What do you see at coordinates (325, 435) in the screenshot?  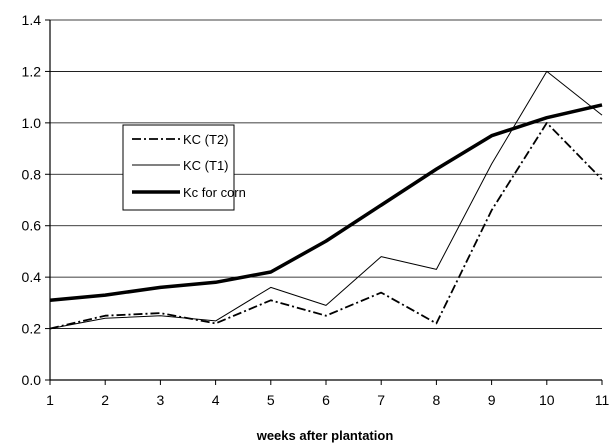 I see `x-axis-title: weeks after plantation` at bounding box center [325, 435].